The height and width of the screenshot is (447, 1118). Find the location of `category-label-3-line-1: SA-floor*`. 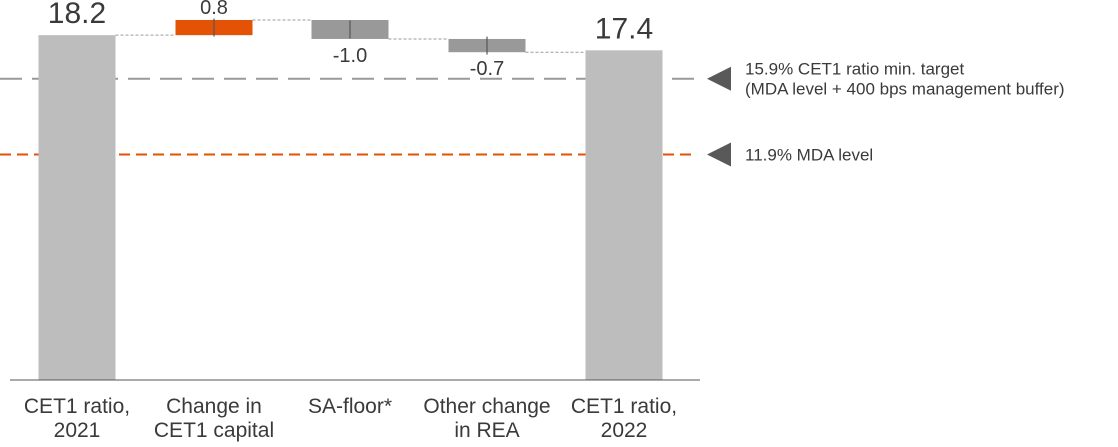

category-label-3-line-1: SA-floor* is located at coordinates (350, 406).